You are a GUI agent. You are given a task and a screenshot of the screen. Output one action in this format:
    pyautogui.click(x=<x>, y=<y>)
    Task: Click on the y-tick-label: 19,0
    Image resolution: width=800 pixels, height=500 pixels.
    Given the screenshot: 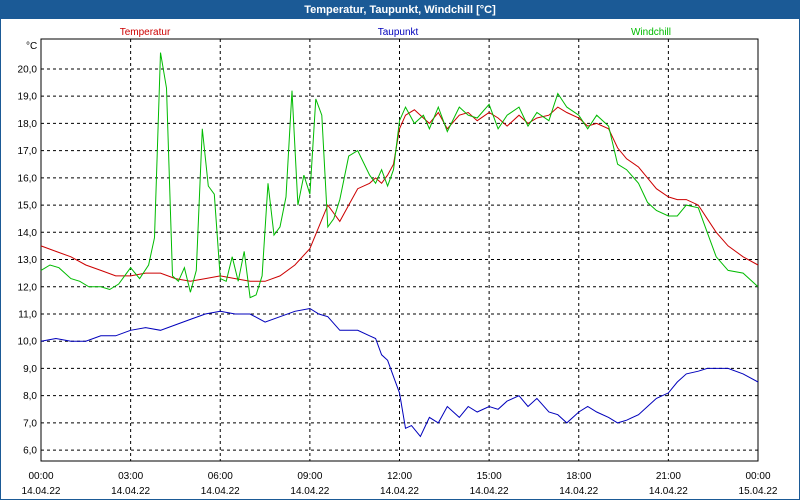 What is the action you would take?
    pyautogui.click(x=28, y=97)
    